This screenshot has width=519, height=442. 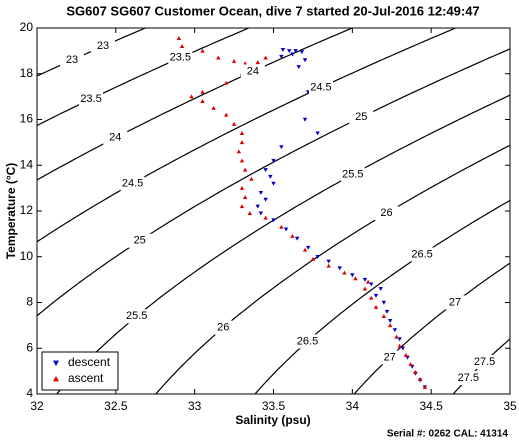 I want to click on legend-label: ascent, so click(x=86, y=378).